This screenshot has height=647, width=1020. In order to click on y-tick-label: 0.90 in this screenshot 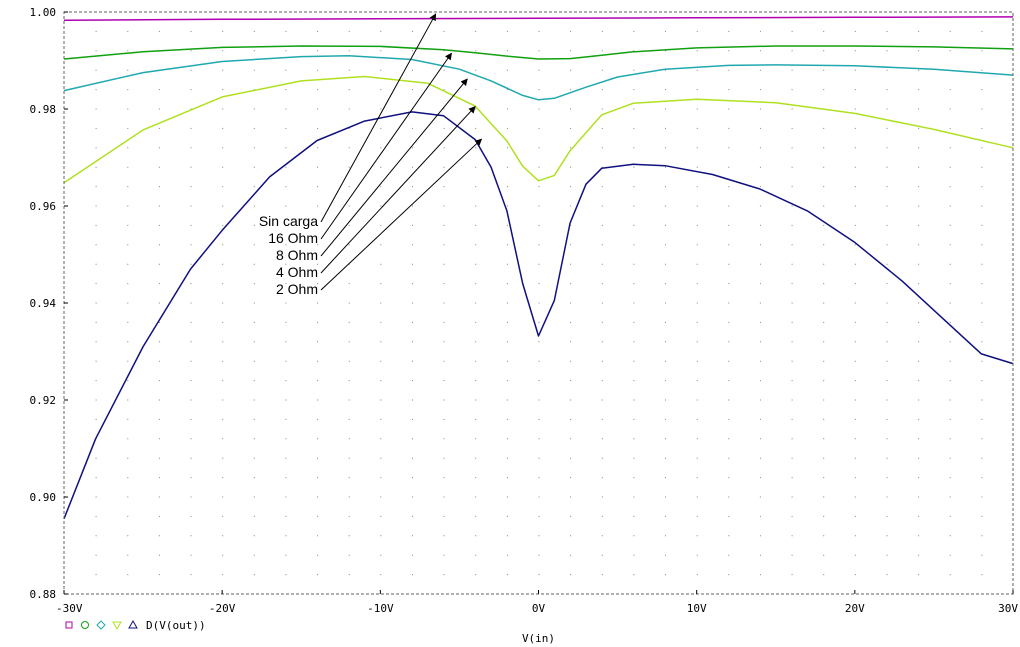, I will do `click(43, 497)`.